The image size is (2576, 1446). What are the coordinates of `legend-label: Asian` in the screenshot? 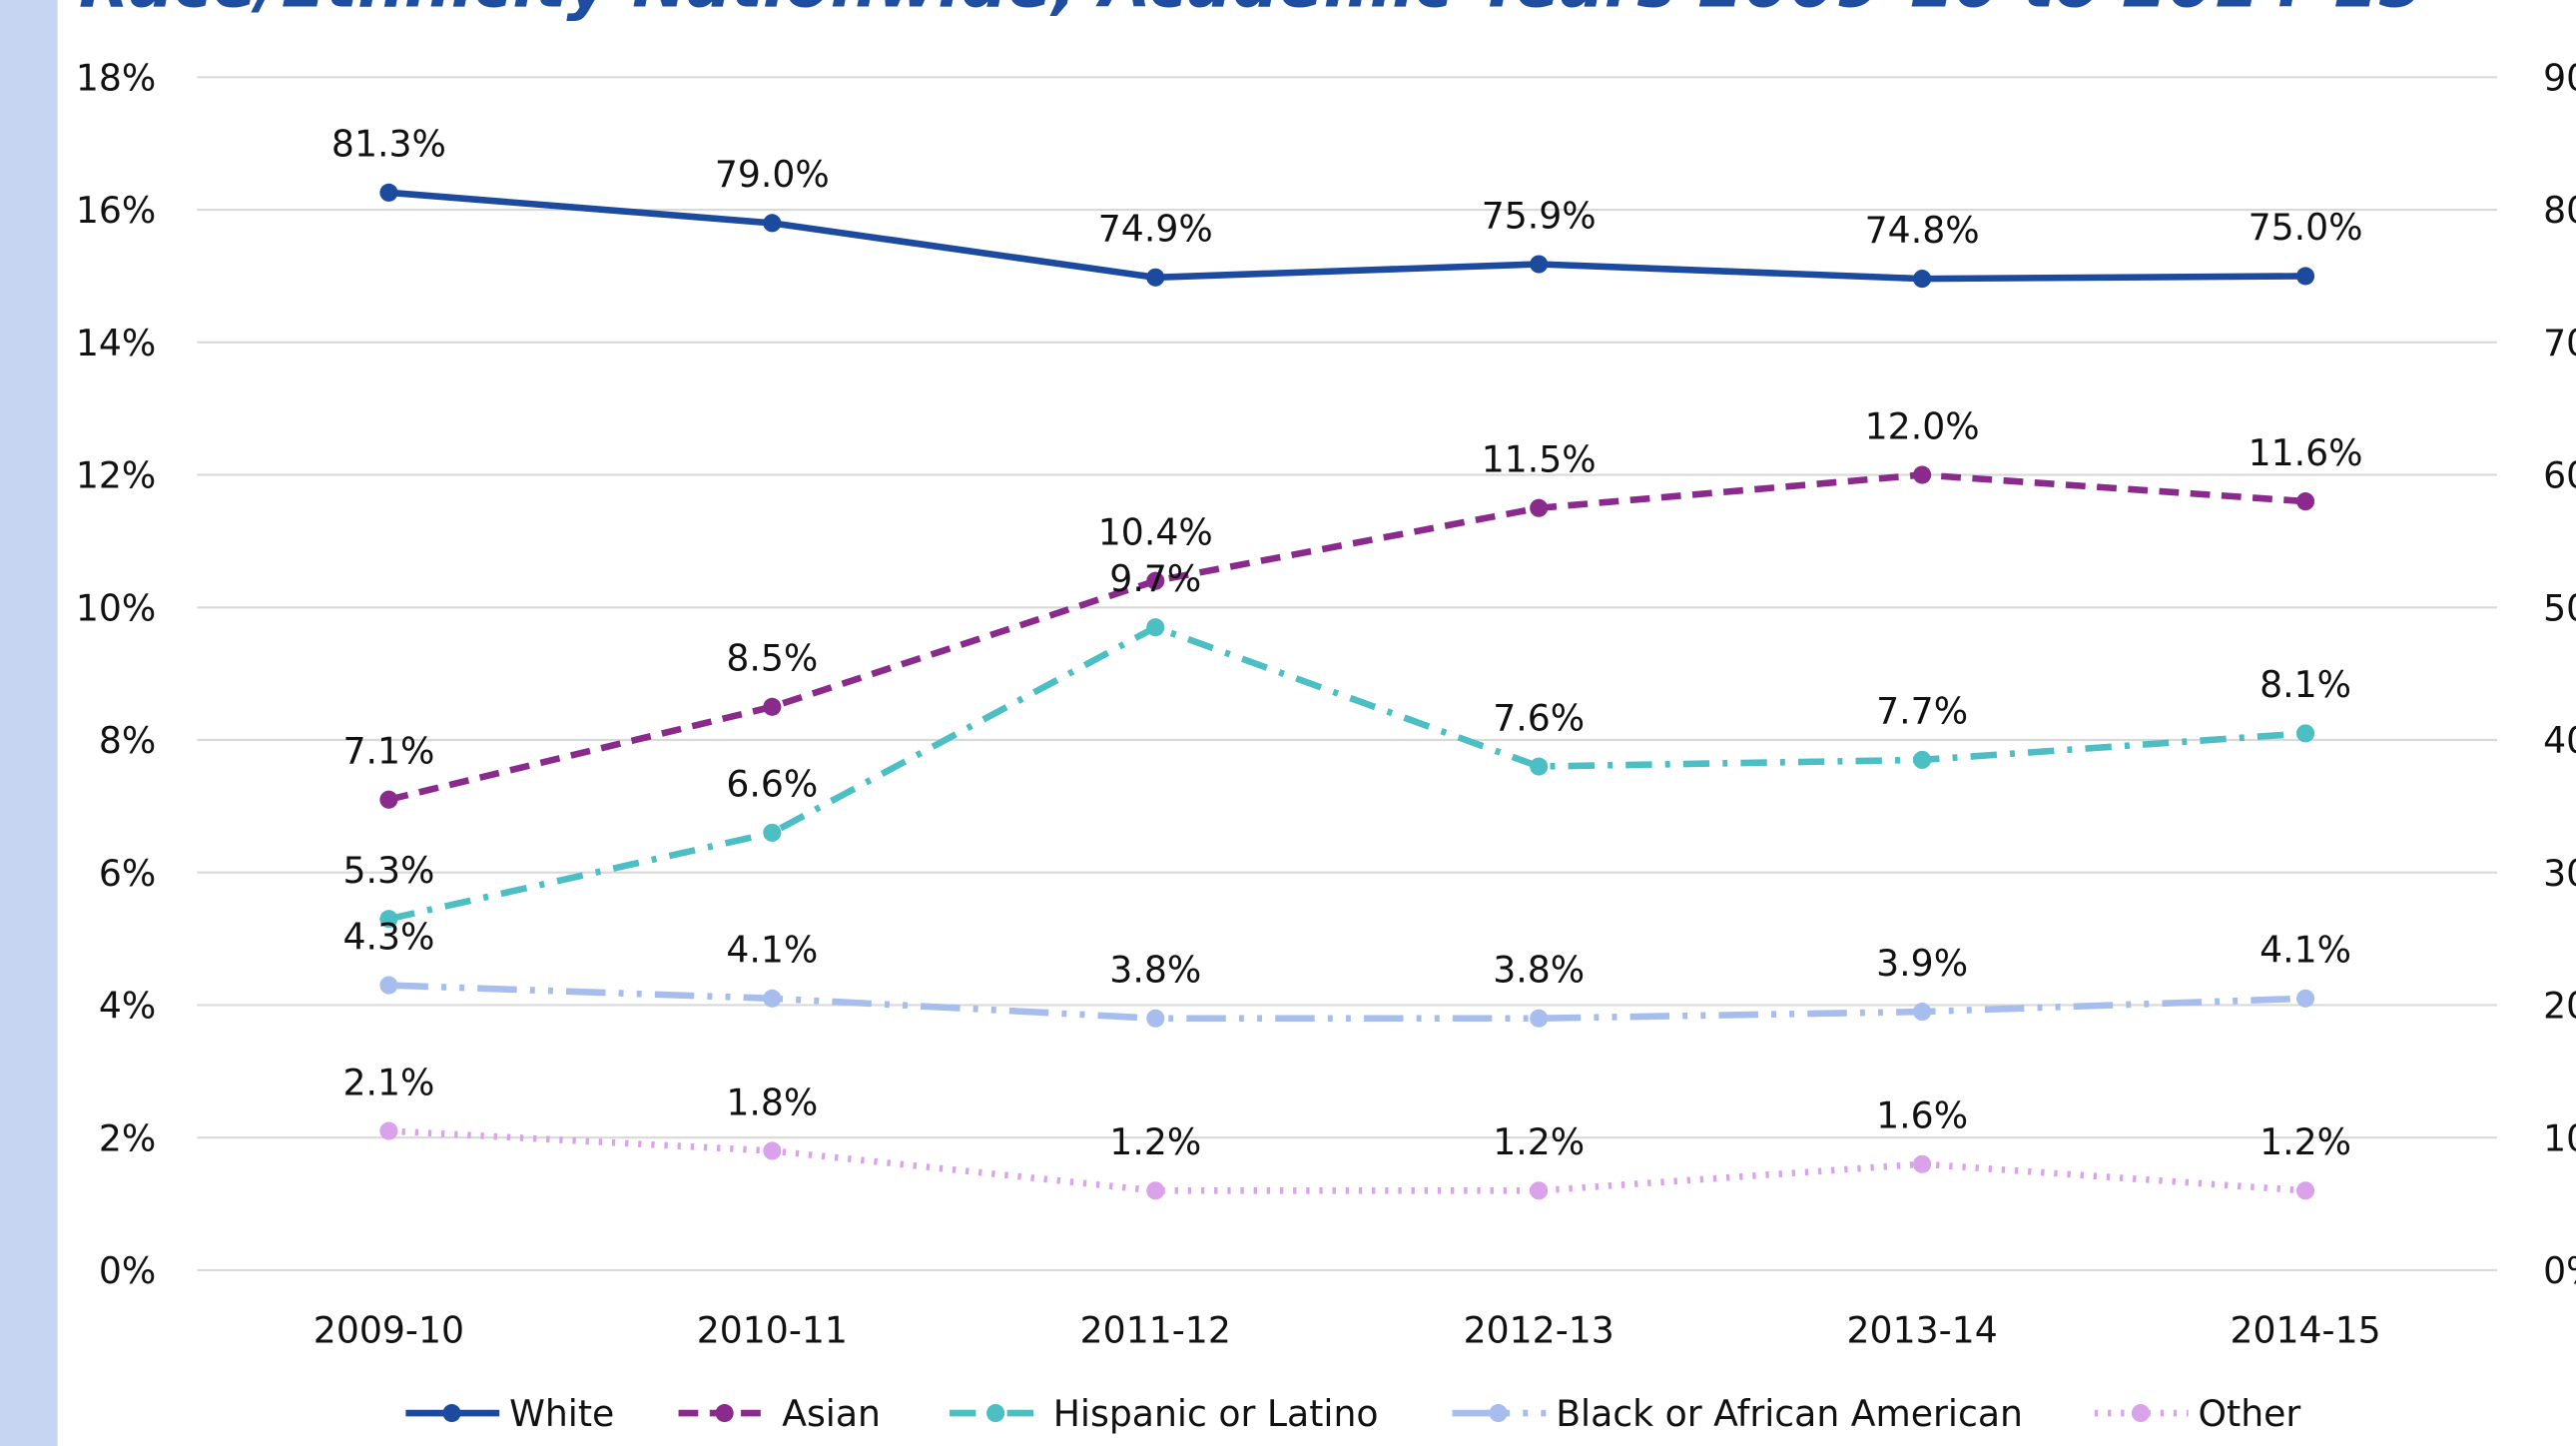 It's located at (831, 1413).